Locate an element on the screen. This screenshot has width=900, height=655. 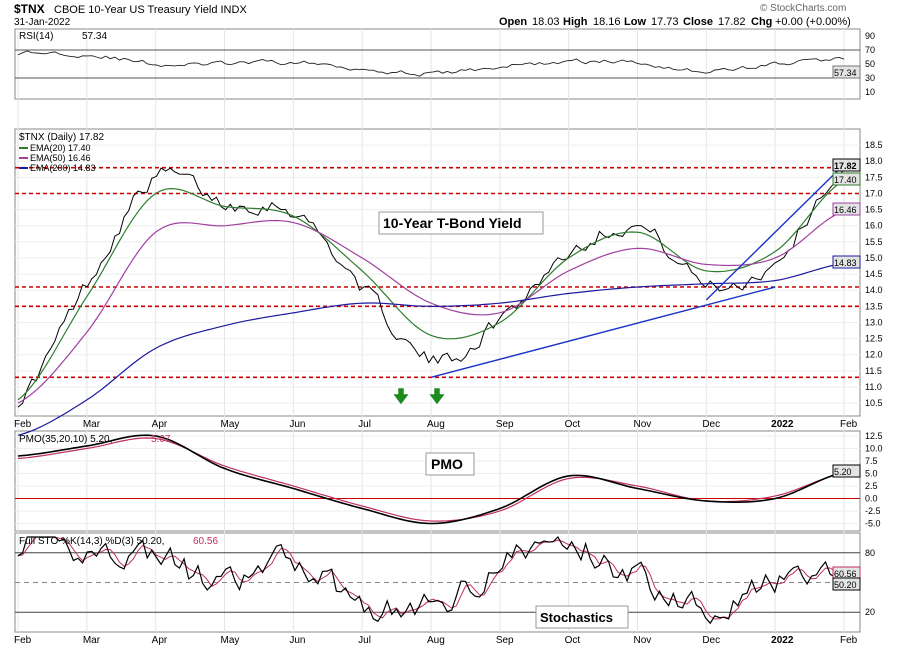
sto-label: Full STO %K(14,3) %D(3) 50.20, is located at coordinates (91, 541).